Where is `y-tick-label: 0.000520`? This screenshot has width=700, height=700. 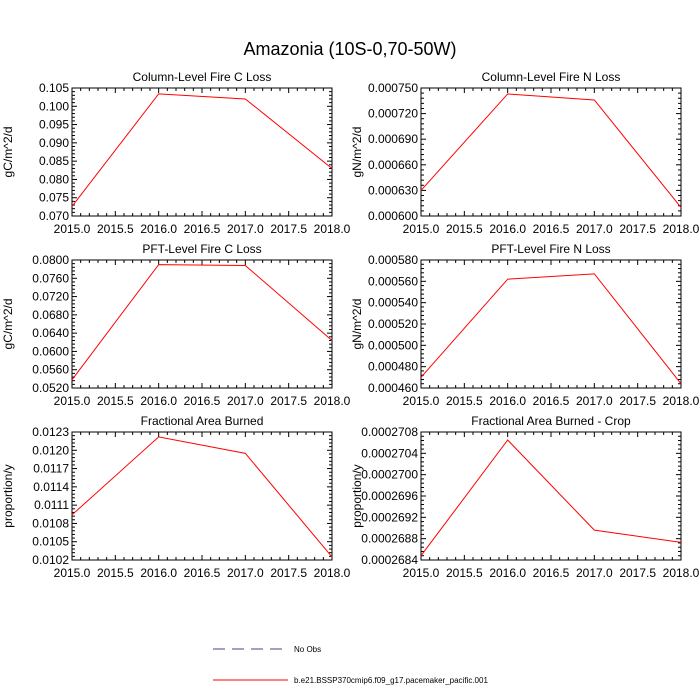 y-tick-label: 0.000520 is located at coordinates (393, 324).